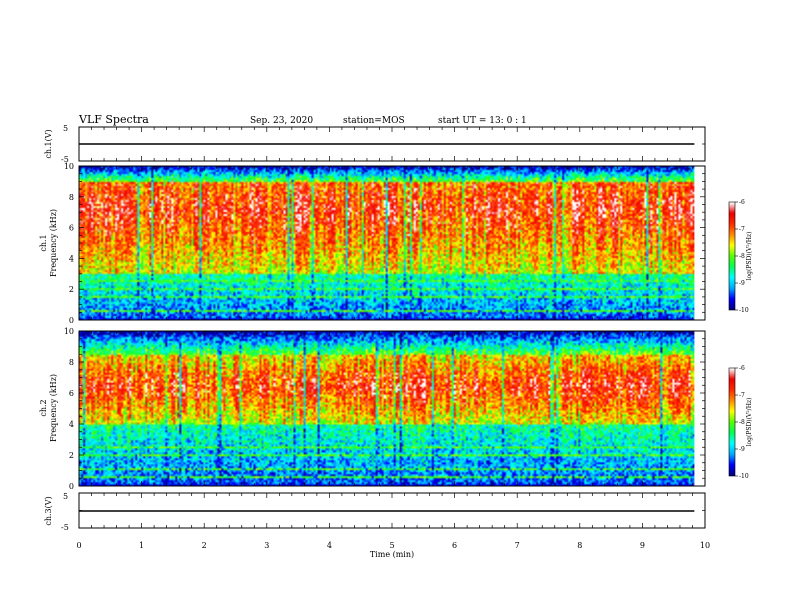 The height and width of the screenshot is (612, 792). I want to click on x-tick-label: 5, so click(391, 545).